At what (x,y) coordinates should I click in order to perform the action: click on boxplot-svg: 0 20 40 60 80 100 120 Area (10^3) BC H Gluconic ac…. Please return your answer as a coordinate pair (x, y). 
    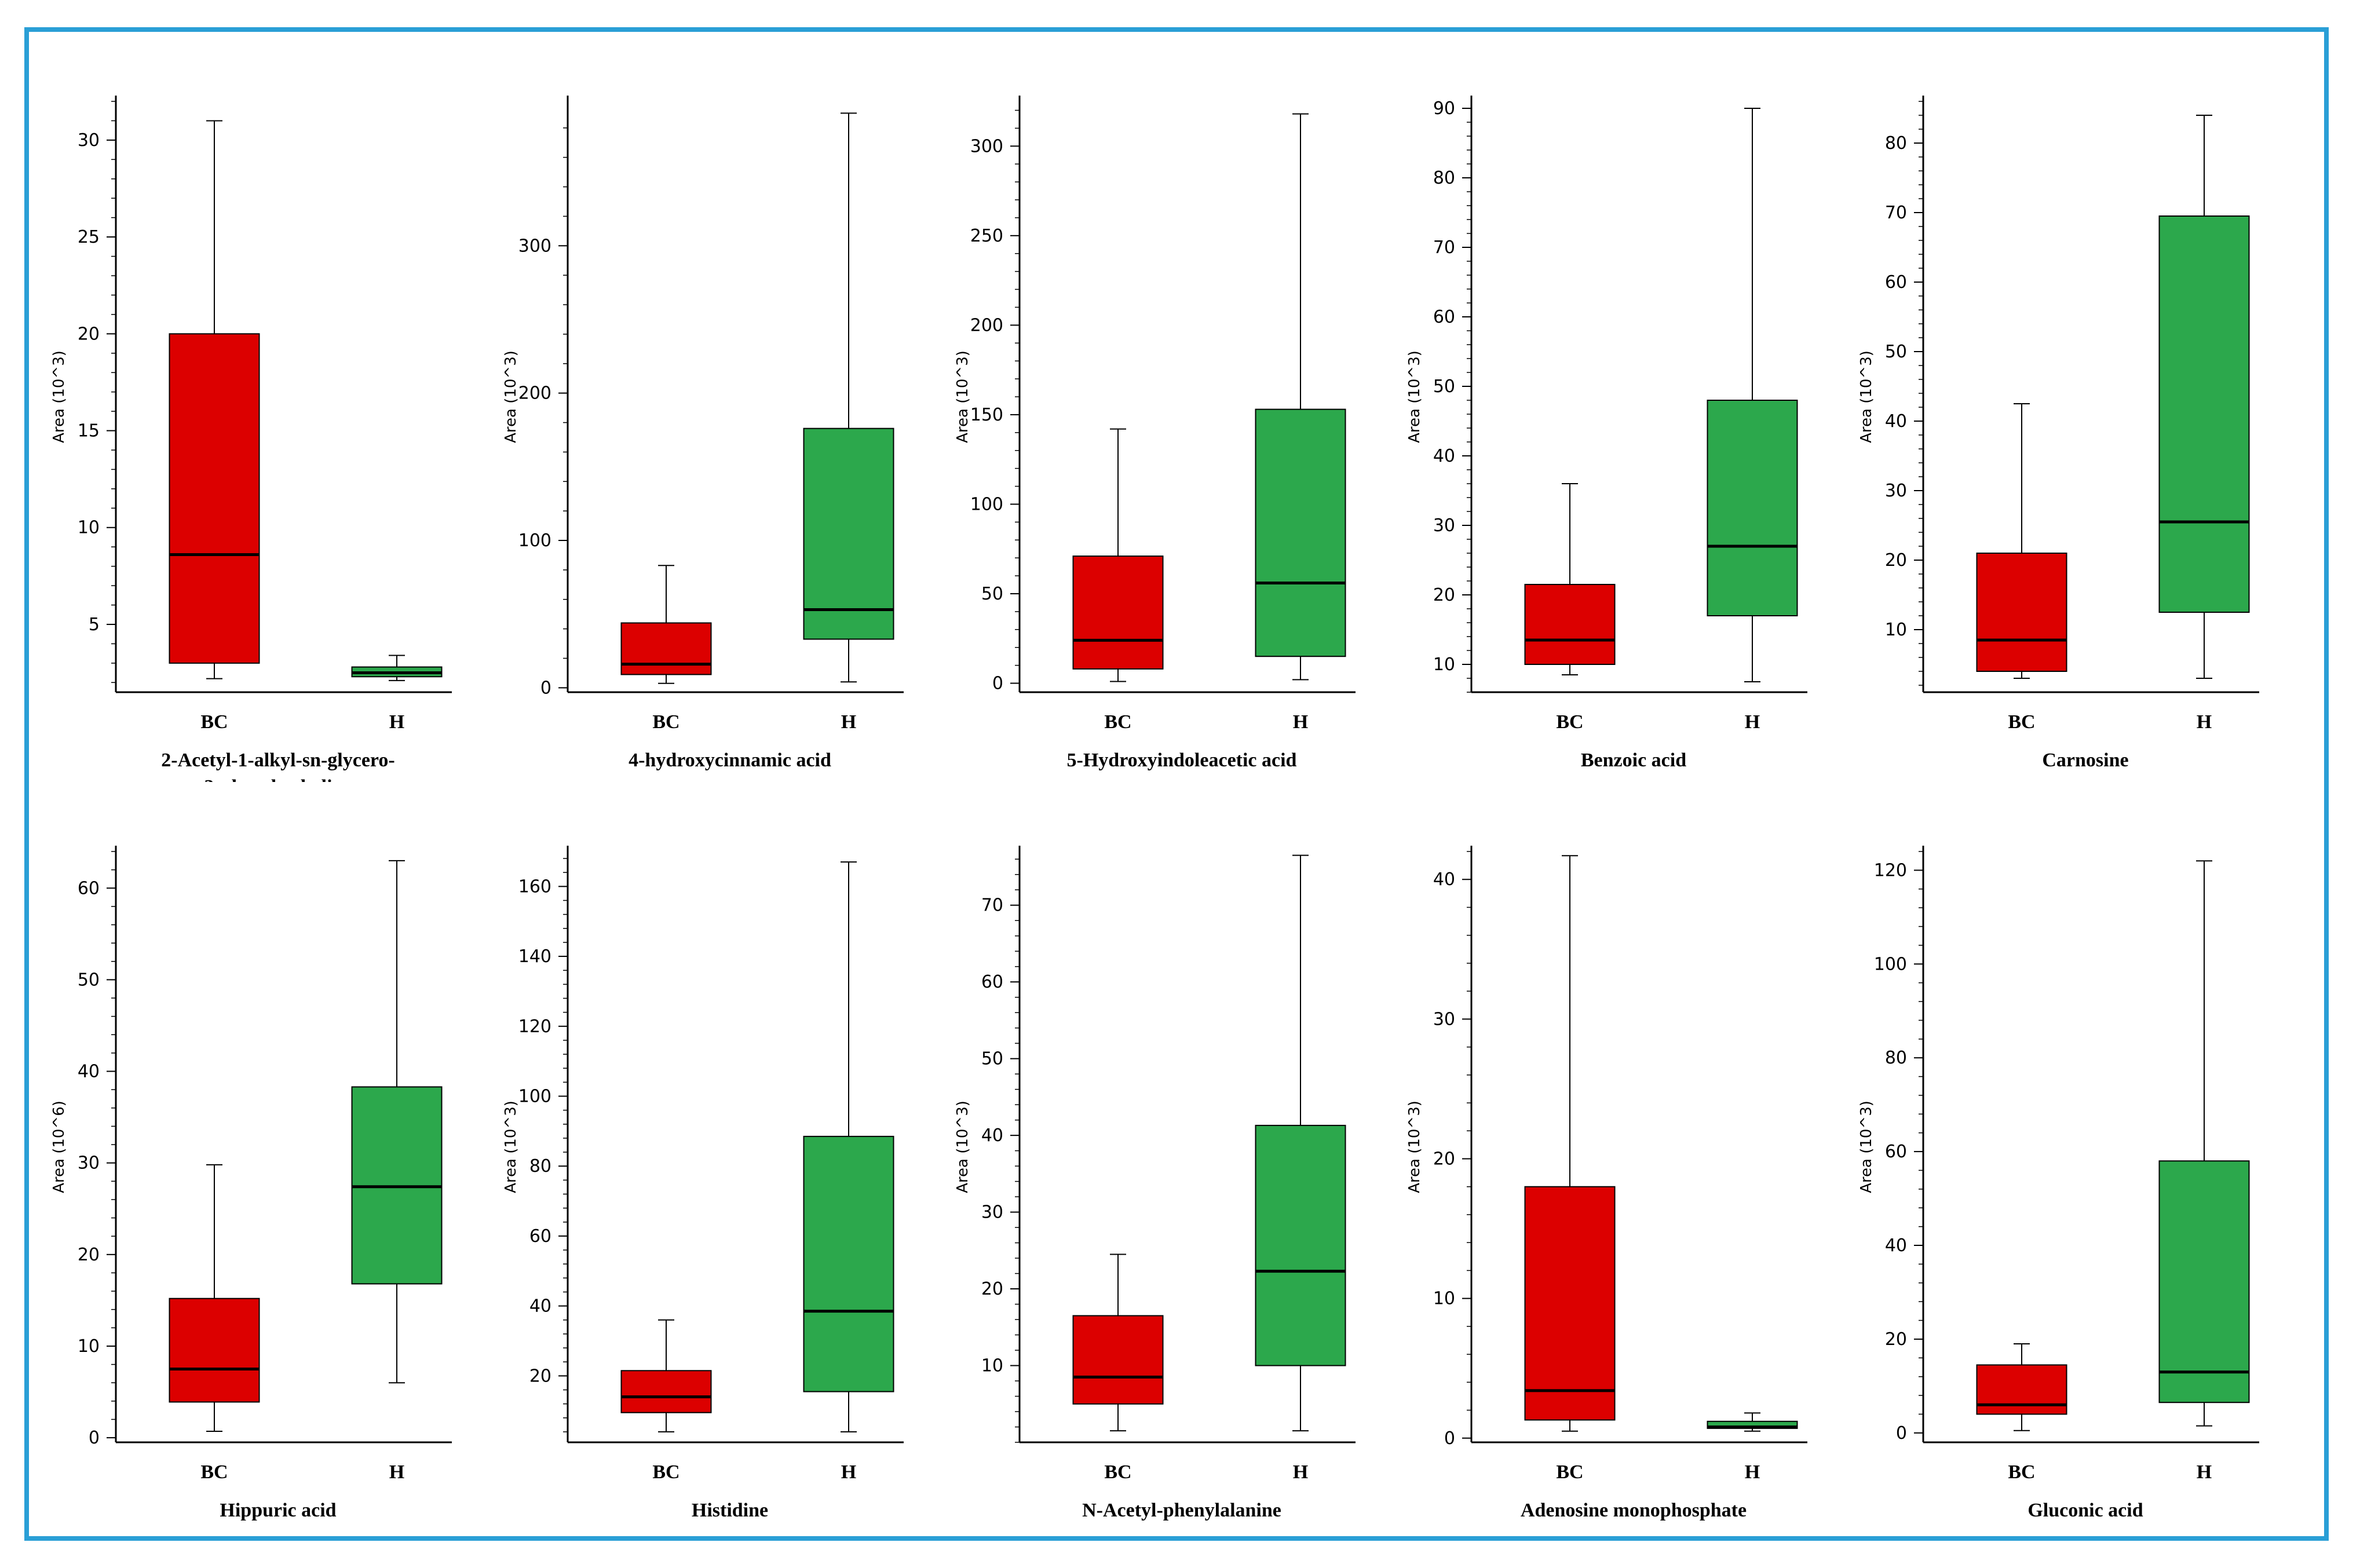
    Looking at the image, I should click on (2058, 1183).